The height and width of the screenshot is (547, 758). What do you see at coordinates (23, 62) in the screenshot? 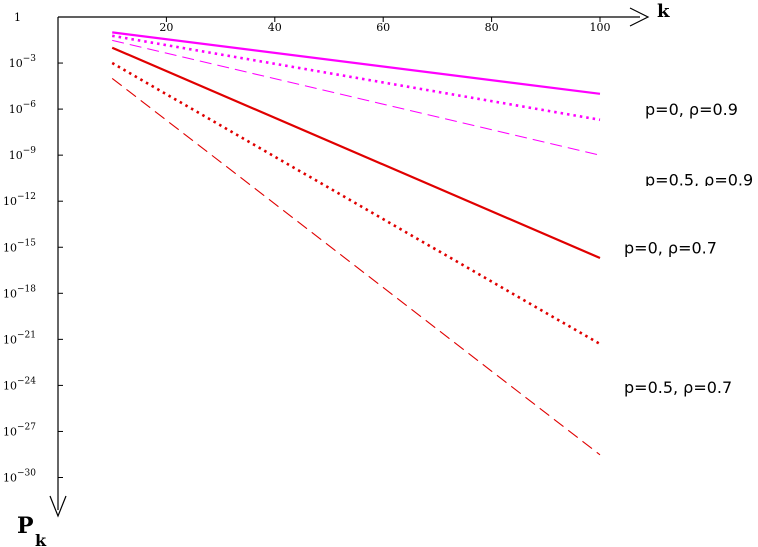
I see `y-tick-label: 10⁻³` at bounding box center [23, 62].